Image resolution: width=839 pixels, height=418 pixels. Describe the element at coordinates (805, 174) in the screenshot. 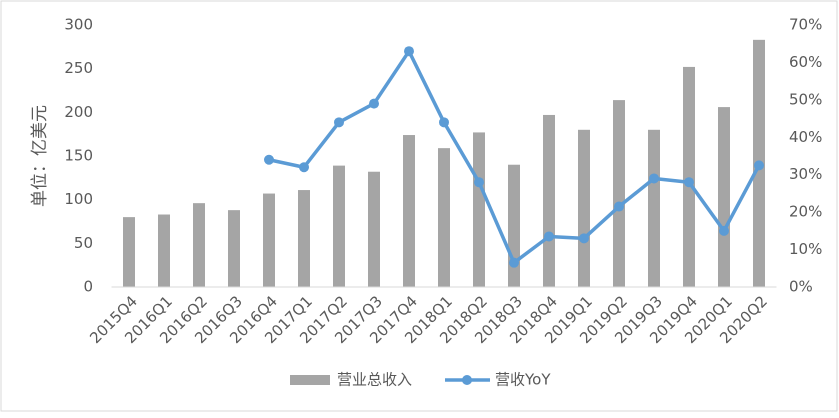

I see `y2-tick-label: 30%` at that location.